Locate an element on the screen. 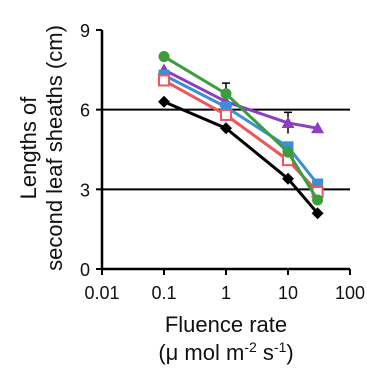 Image resolution: width=367 pixels, height=369 pixels. x-tick-label: 0.1 is located at coordinates (163, 293).